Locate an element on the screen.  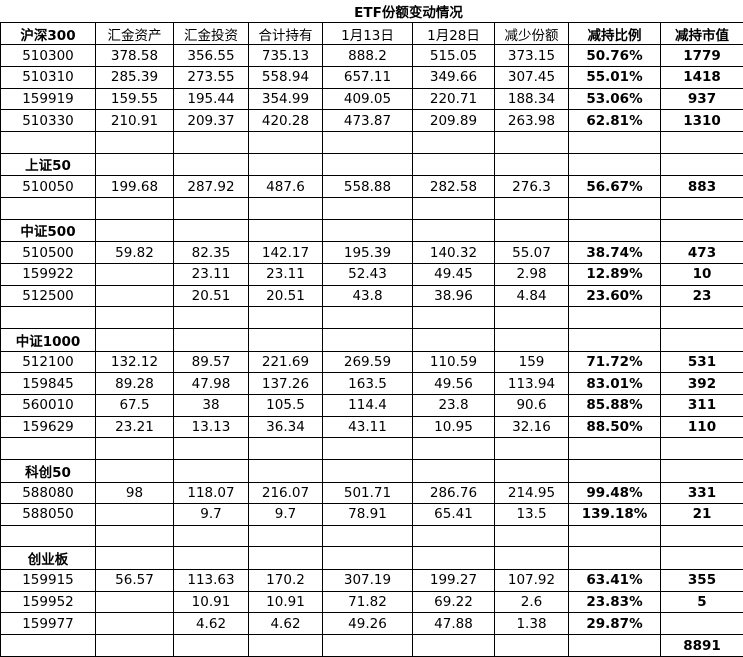
value-cell: 47.88 is located at coordinates (453, 624).